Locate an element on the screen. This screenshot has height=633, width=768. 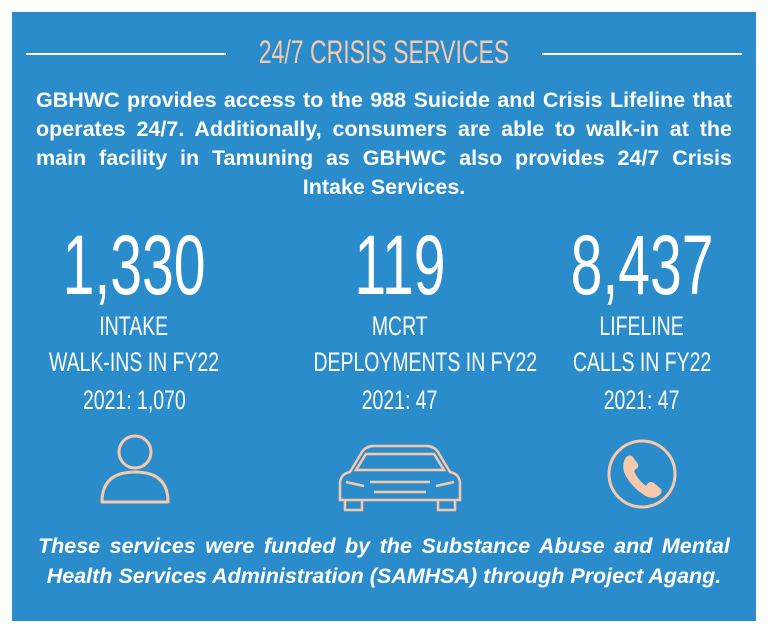
stat-prior-box: 2021: 1,070 is located at coordinates (134, 400).